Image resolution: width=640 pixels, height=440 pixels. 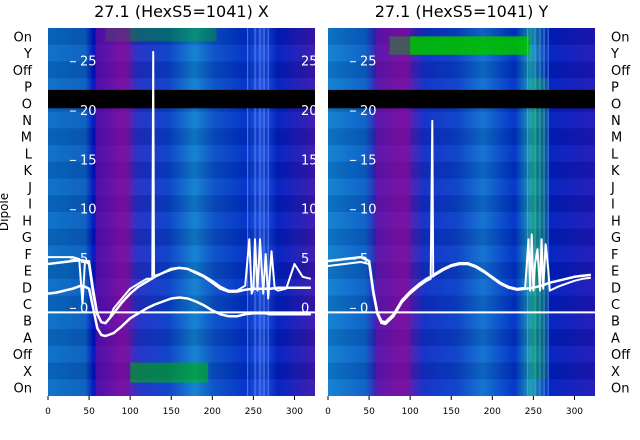 I want to click on inner-y-tick-label-right: 20, so click(x=309, y=111).